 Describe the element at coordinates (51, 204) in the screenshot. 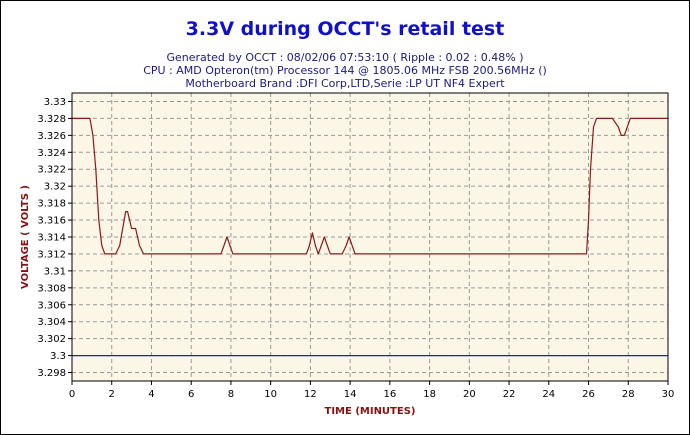

I see `y-tick-label: 3.318` at that location.